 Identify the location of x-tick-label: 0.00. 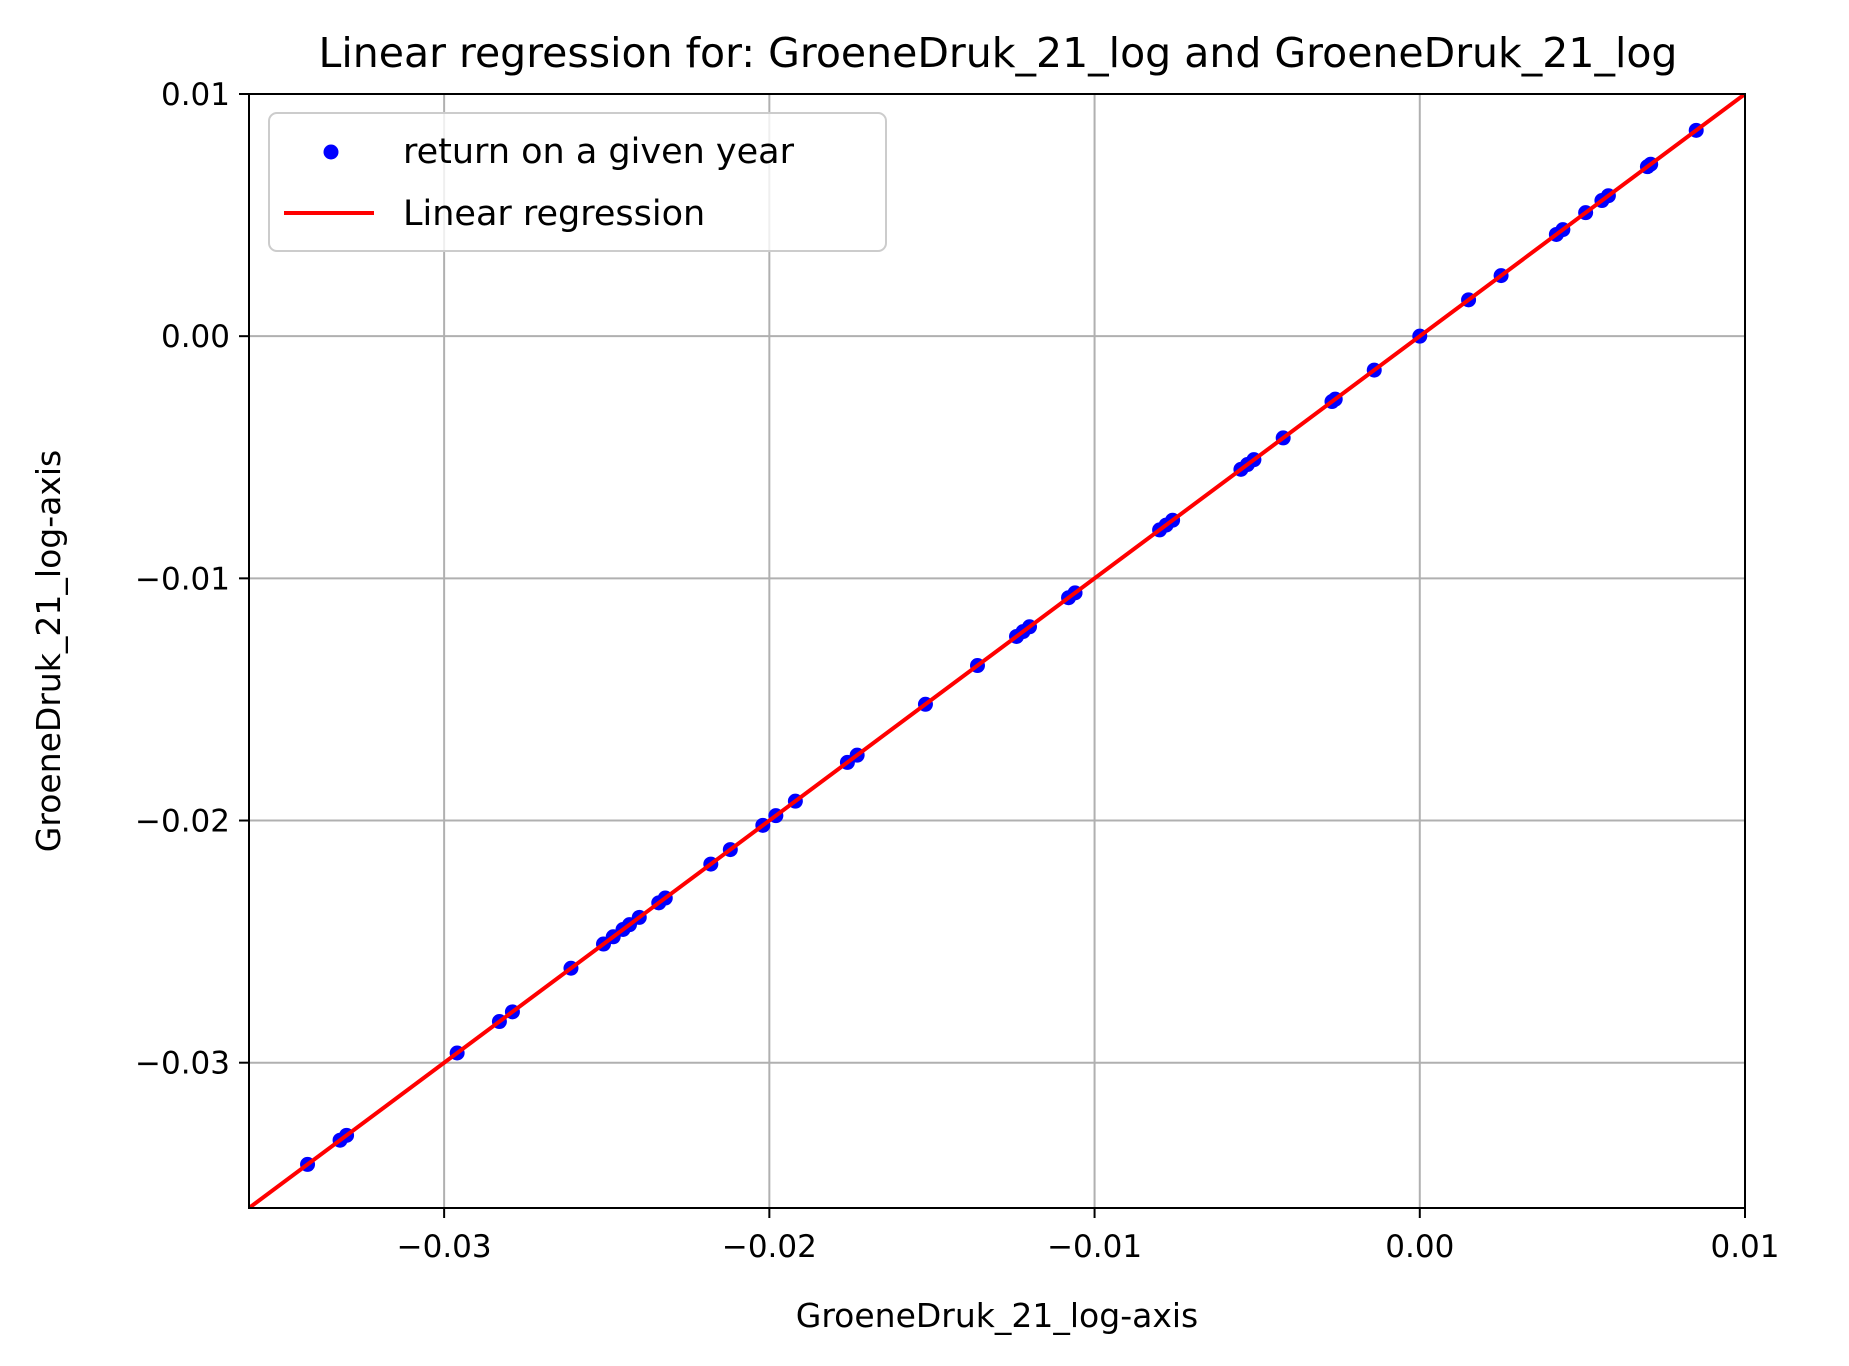
(1419, 1247).